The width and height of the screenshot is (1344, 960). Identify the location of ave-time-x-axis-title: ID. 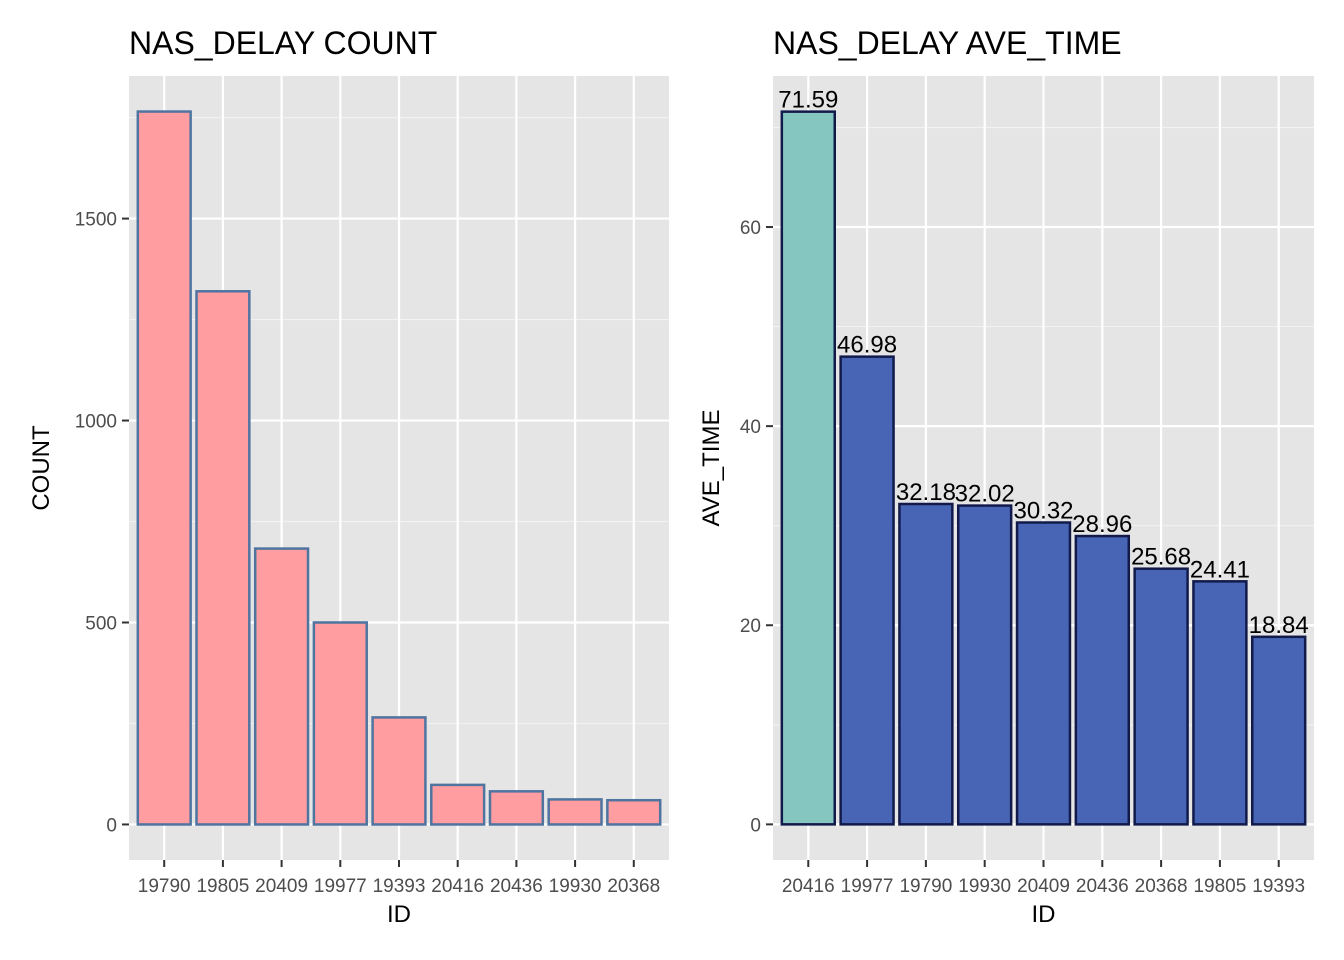
(1044, 914).